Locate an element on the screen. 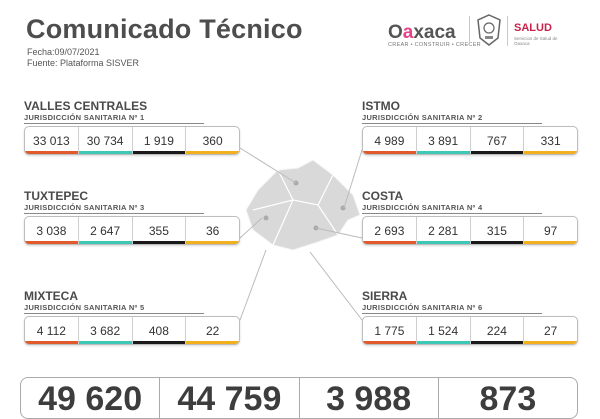 This screenshot has height=419, width=600. stat-cell: 767 is located at coordinates (497, 140).